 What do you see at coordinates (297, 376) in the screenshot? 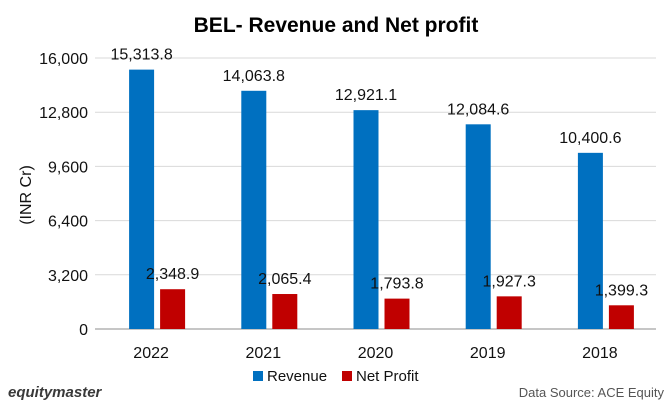
I see `legend-label: Revenue` at bounding box center [297, 376].